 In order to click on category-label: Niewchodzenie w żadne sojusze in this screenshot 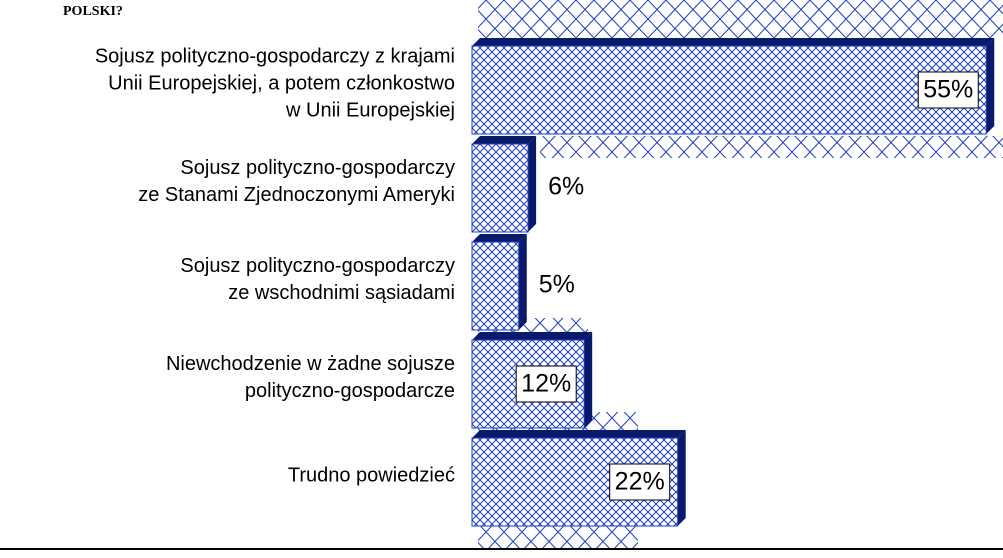, I will do `click(310, 364)`.